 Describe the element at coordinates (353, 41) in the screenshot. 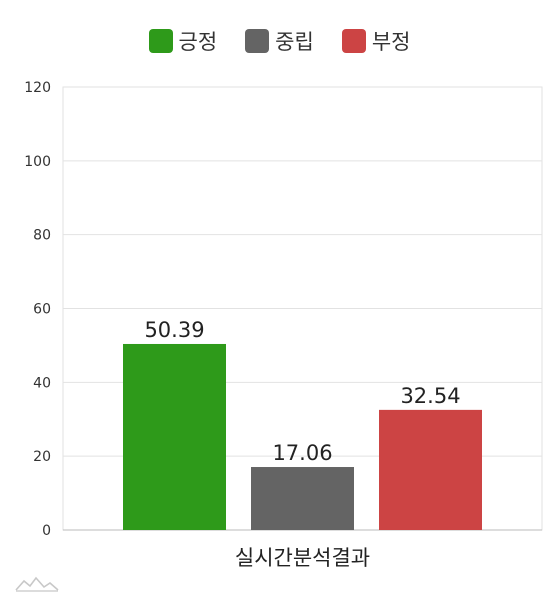

I see `legend-swatch-negative` at that location.